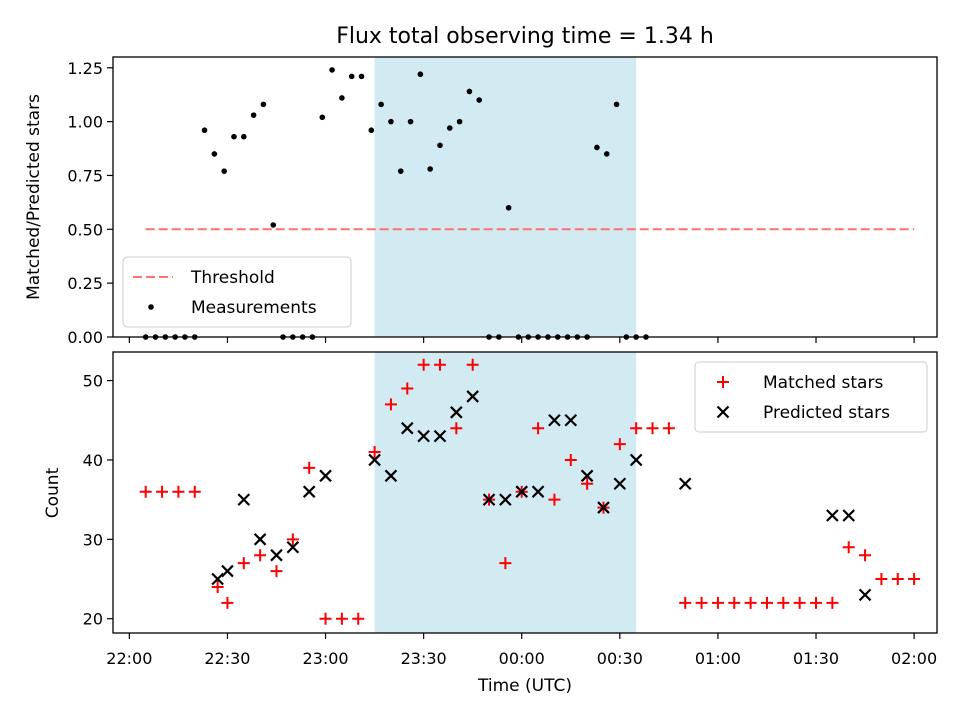 Image resolution: width=960 pixels, height=720 pixels. Describe the element at coordinates (93, 539) in the screenshot. I see `y-tick-label: 30` at that location.